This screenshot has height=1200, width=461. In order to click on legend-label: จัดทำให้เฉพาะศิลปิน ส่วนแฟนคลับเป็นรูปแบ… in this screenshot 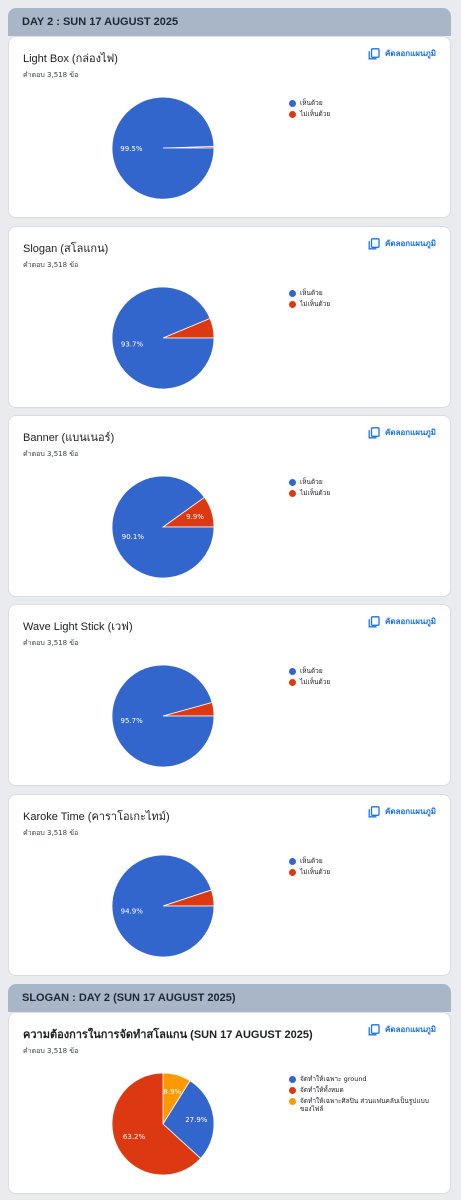, I will do `click(364, 1105)`.